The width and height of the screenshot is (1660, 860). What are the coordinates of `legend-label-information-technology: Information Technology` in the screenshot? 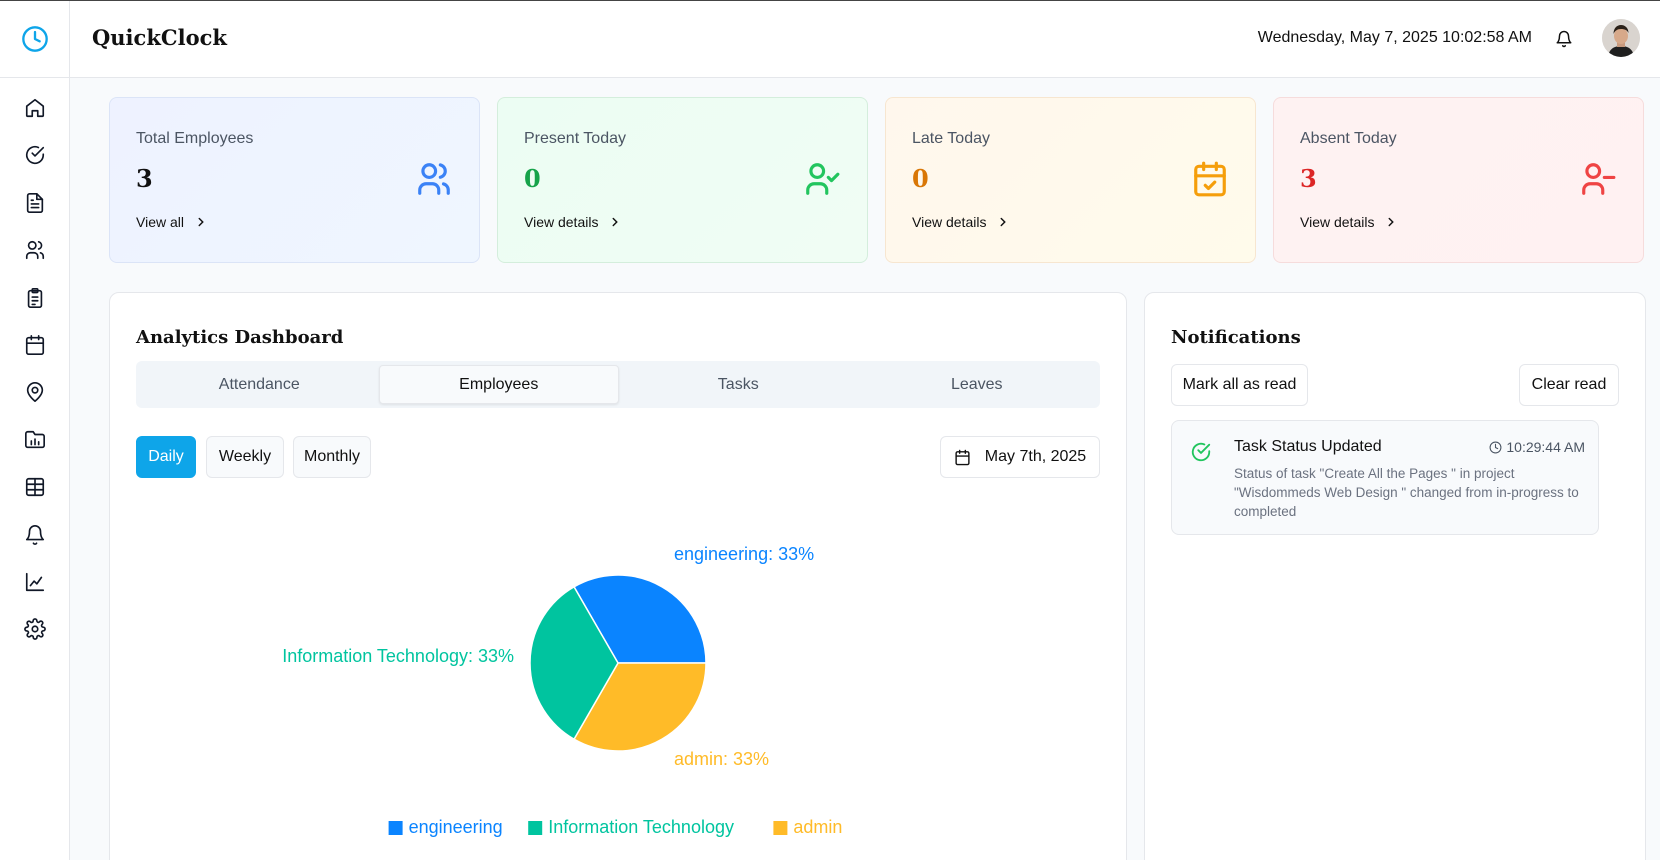 It's located at (641, 827).